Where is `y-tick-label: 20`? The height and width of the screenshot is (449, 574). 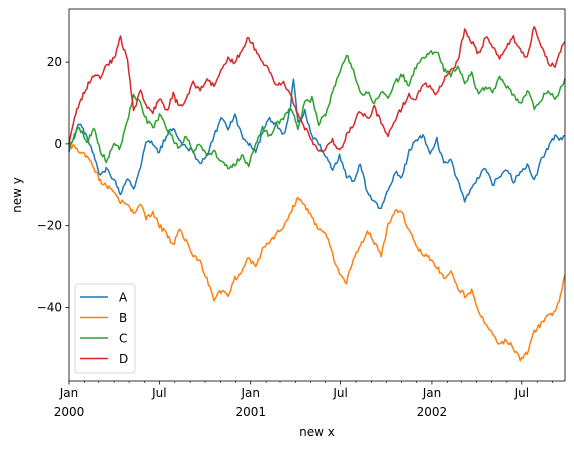
y-tick-label: 20 is located at coordinates (54, 62).